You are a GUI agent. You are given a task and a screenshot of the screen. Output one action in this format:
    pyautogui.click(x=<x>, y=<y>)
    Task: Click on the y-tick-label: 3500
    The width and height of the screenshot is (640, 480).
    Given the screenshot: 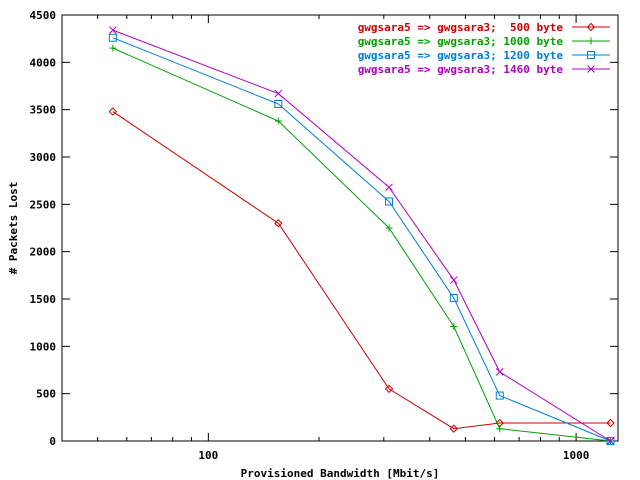 What is the action you would take?
    pyautogui.click(x=43, y=110)
    